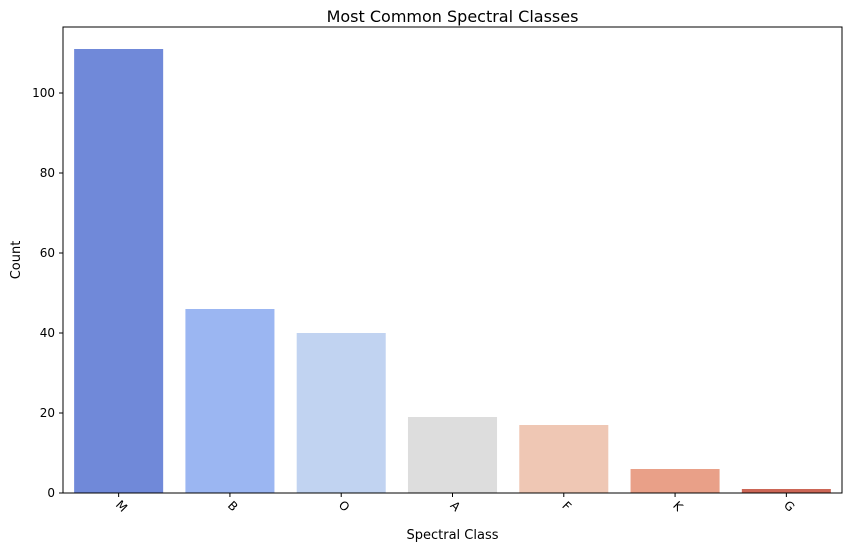  I want to click on y-tick-label: 100, so click(43, 93).